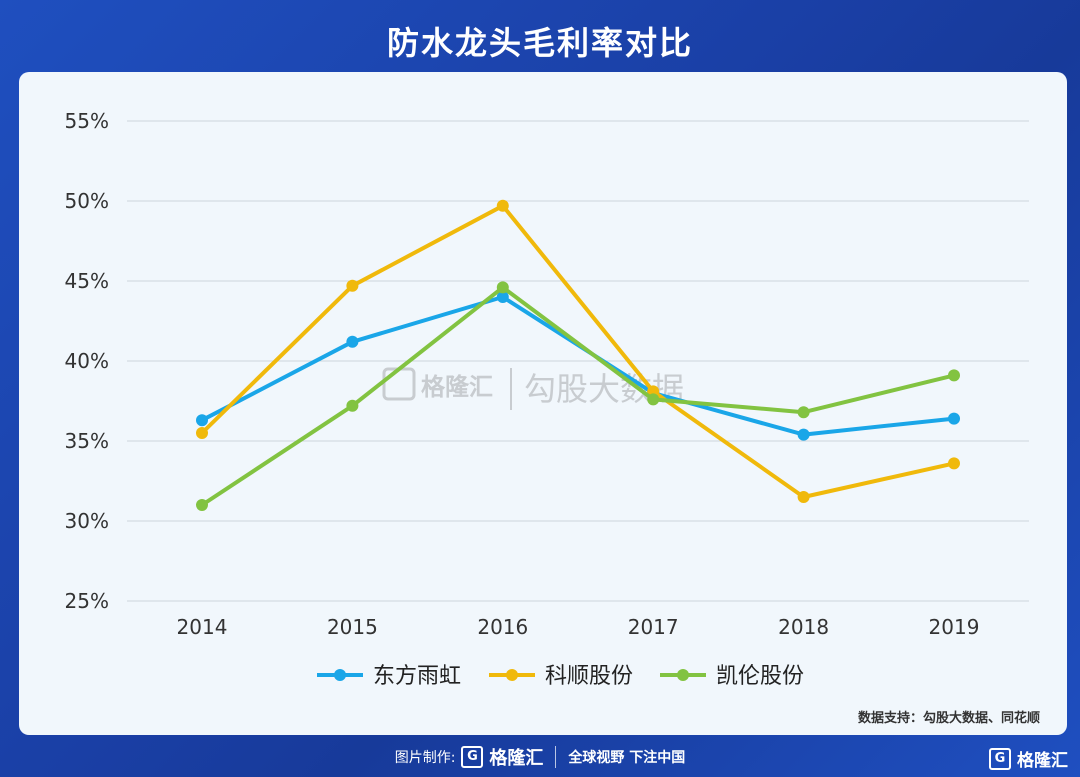 The height and width of the screenshot is (777, 1080). I want to click on footer-made-by: 图片制作:, so click(425, 758).